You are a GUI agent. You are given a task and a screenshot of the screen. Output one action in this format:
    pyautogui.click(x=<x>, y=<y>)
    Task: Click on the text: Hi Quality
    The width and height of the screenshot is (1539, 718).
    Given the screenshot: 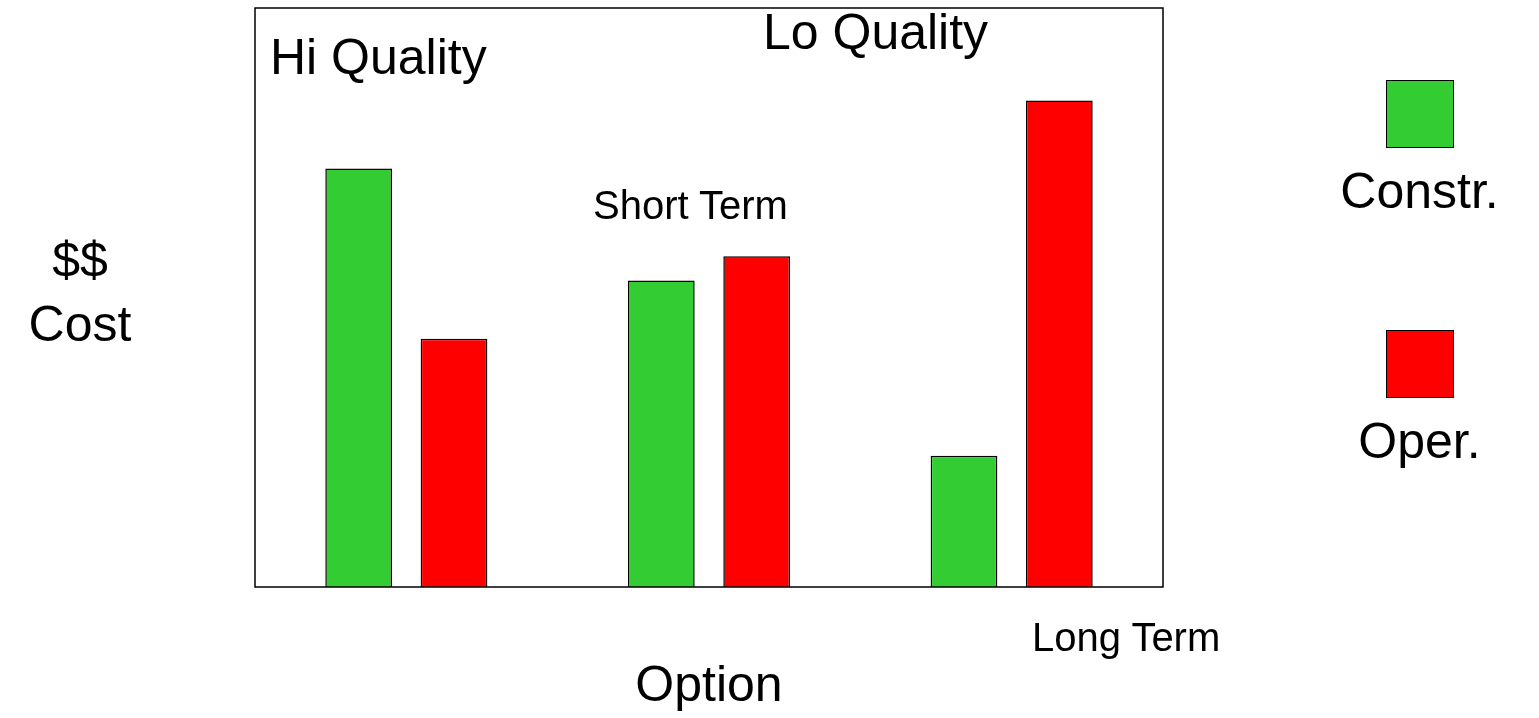 What is the action you would take?
    pyautogui.click(x=378, y=56)
    